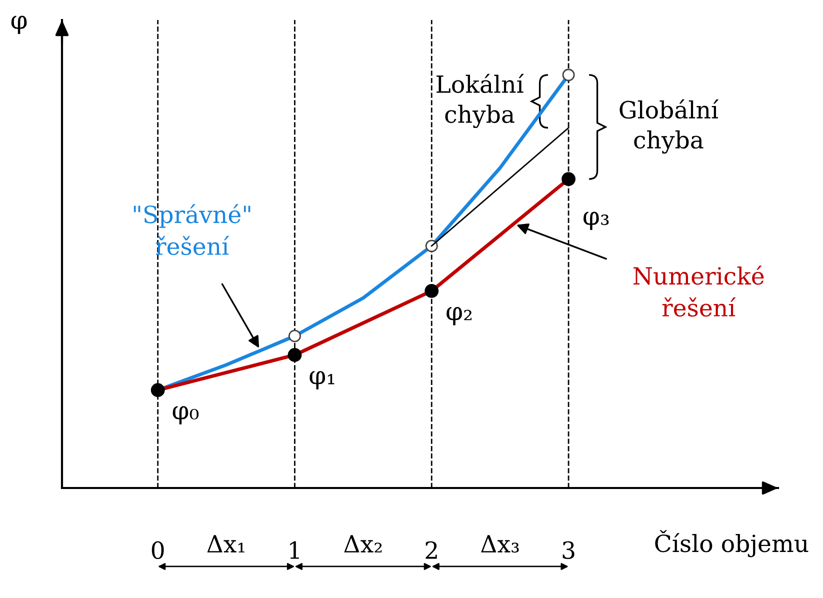 This screenshot has width=823, height=598. I want to click on annotation: φ₃, so click(596, 221).